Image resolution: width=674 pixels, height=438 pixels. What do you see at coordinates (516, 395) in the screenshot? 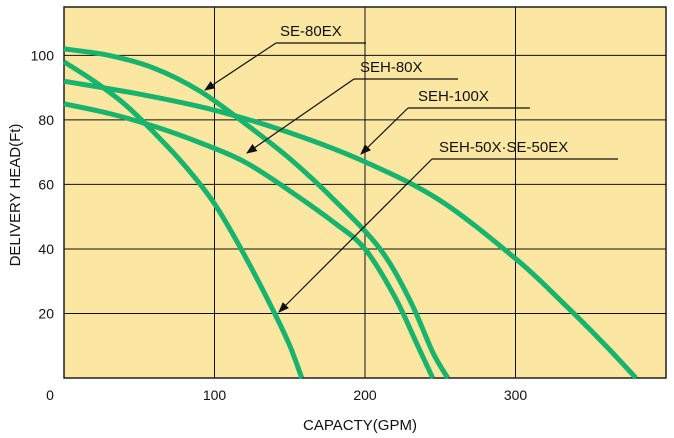
I see `x-tick-label-300: 300` at bounding box center [516, 395].